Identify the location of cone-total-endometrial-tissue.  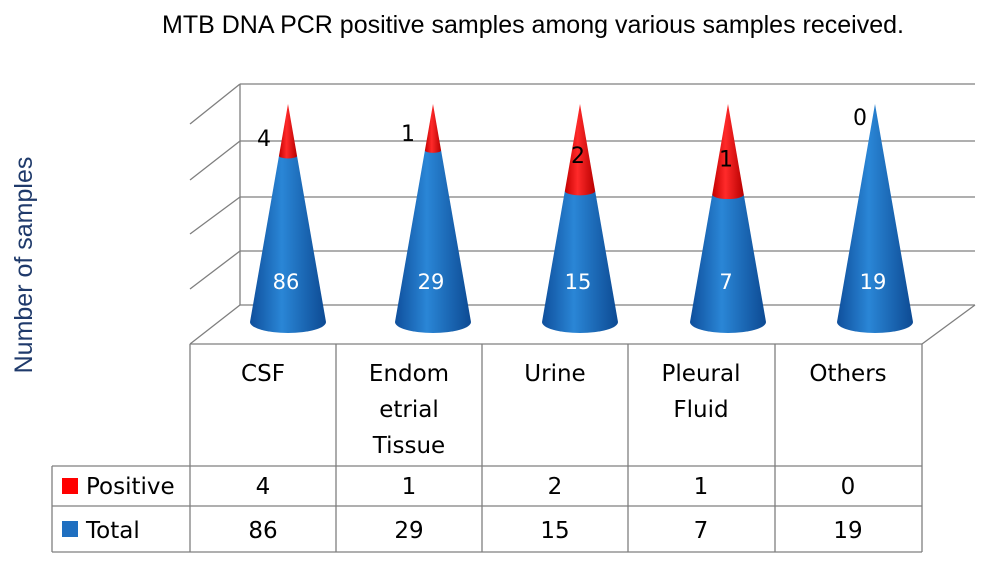
(433, 241).